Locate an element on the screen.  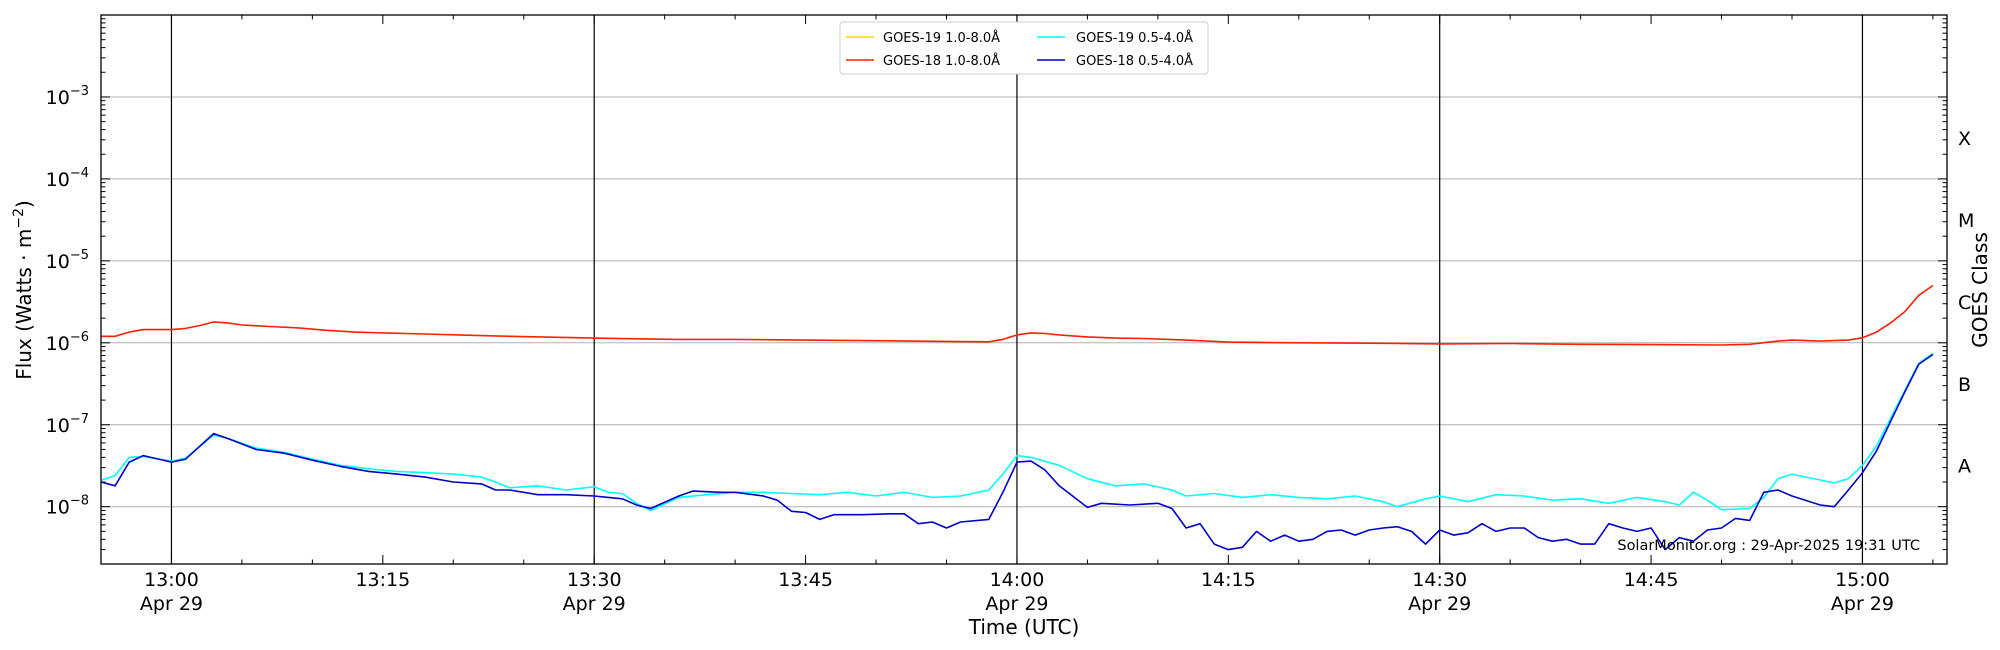
series-line is located at coordinates (1017, 315).